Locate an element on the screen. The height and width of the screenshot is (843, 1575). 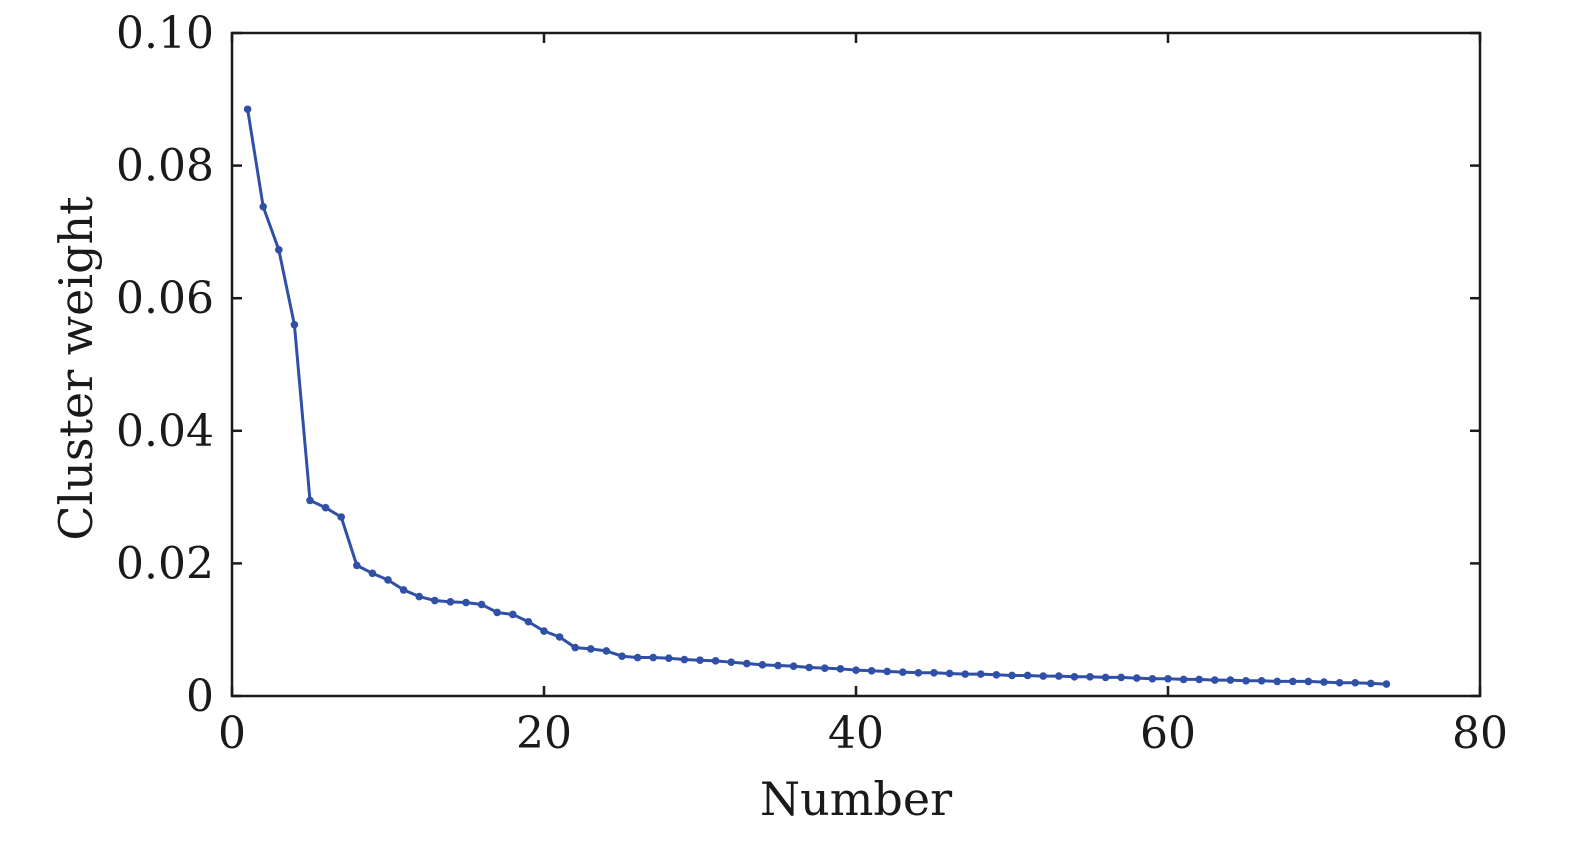
x-tick-label: 60 is located at coordinates (1168, 733).